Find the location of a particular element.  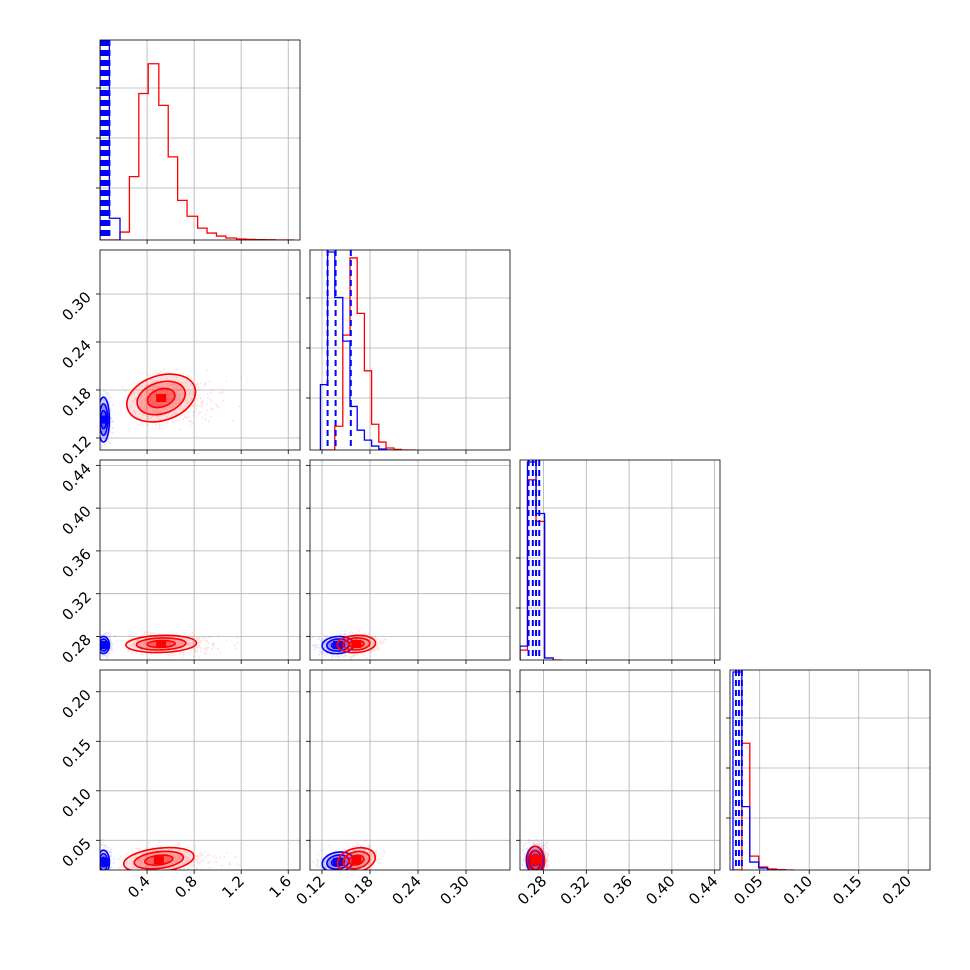

y-tick-label: 0.18 is located at coordinates (76, 402).